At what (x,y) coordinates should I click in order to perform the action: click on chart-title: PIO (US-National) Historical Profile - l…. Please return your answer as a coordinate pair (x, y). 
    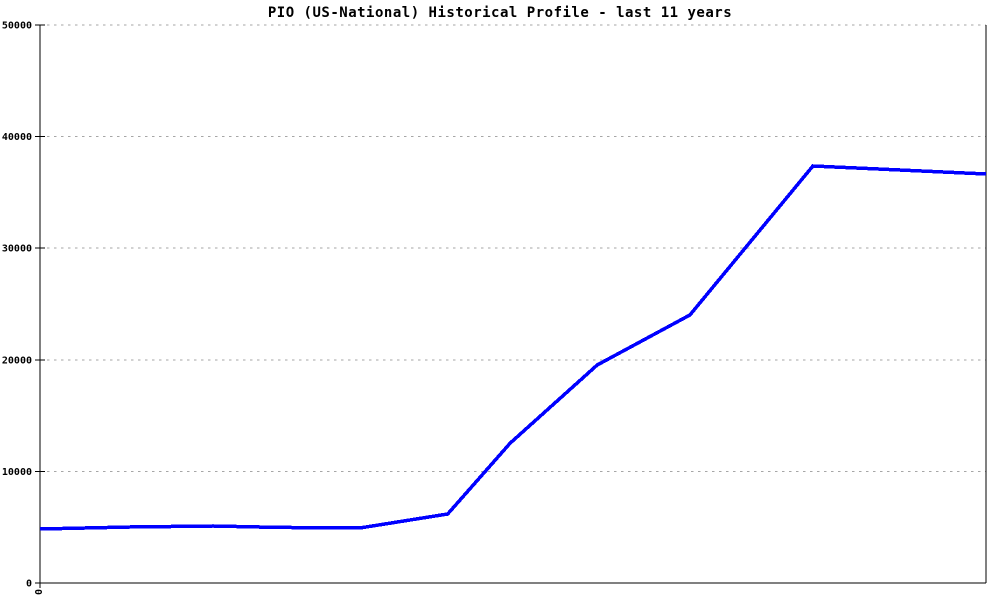
    Looking at the image, I should click on (500, 13).